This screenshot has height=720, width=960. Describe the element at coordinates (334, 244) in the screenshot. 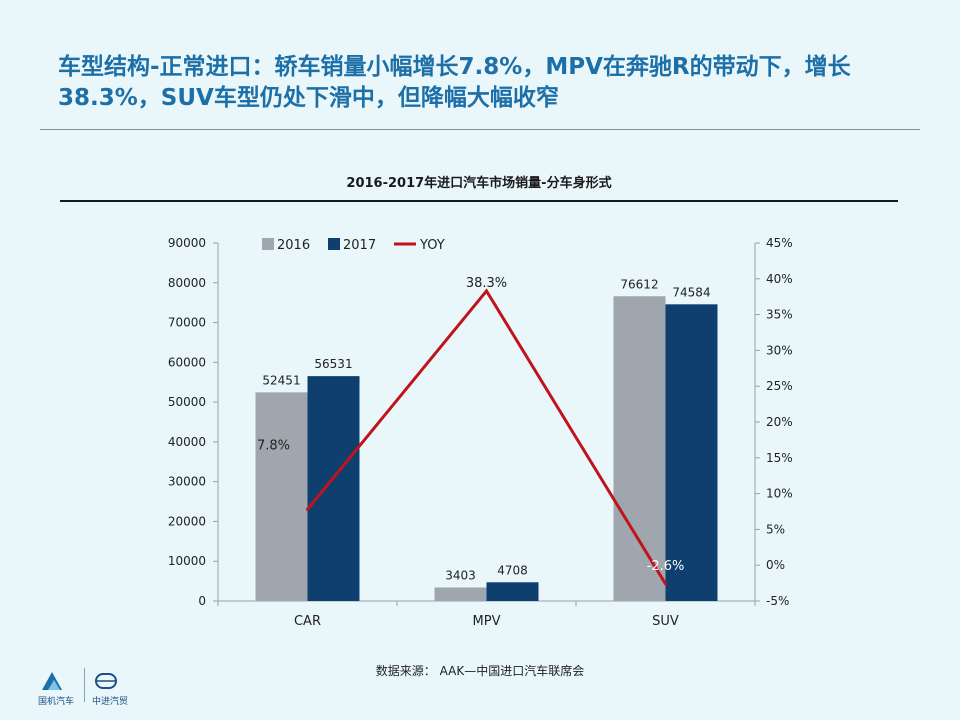

I see `legend-swatch-2017` at that location.